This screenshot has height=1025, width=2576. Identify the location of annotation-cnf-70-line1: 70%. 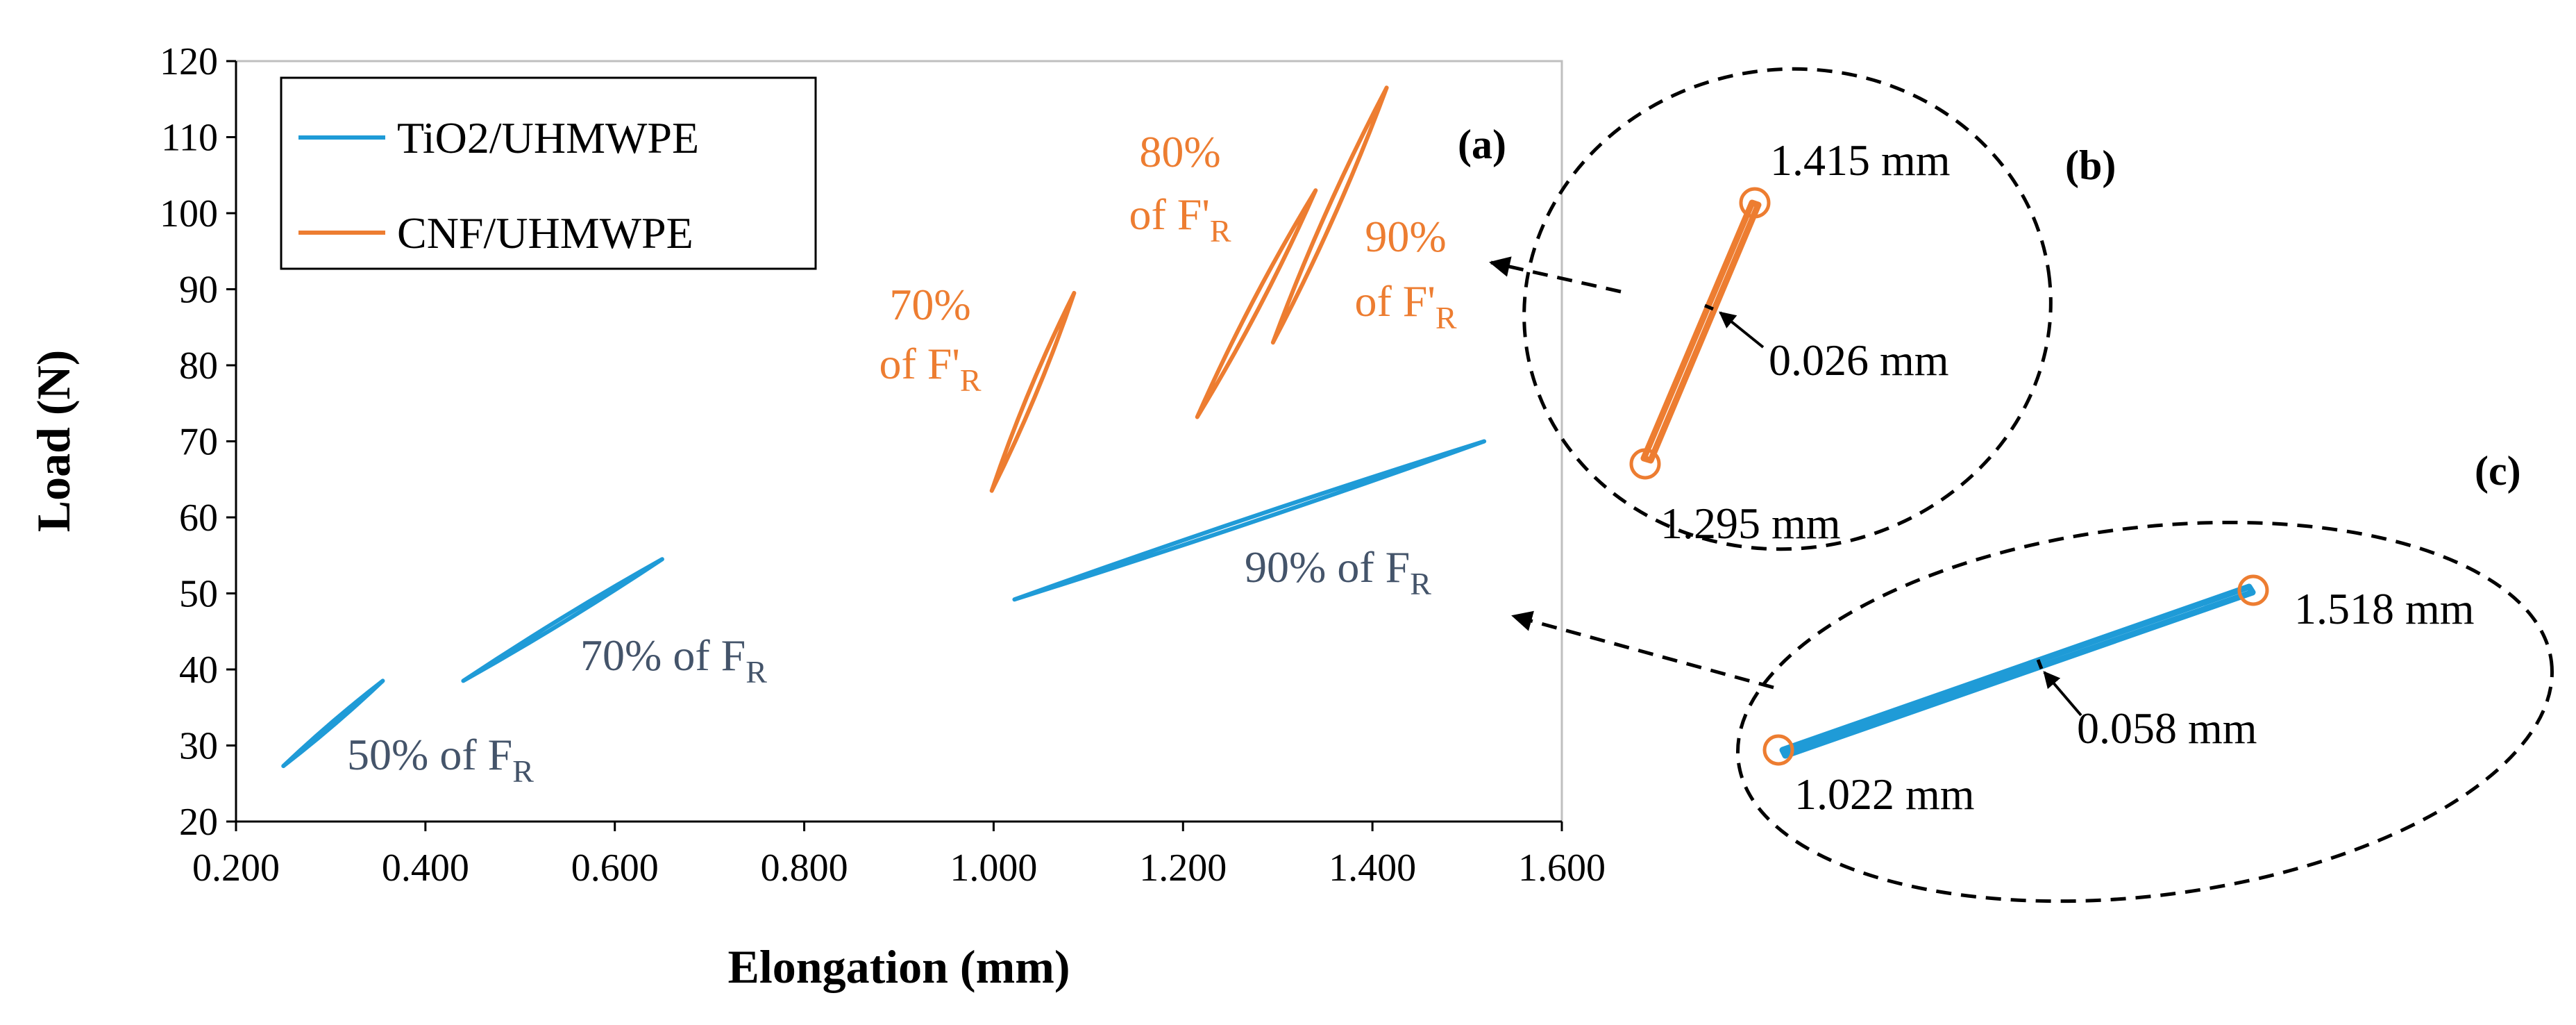
(929, 304).